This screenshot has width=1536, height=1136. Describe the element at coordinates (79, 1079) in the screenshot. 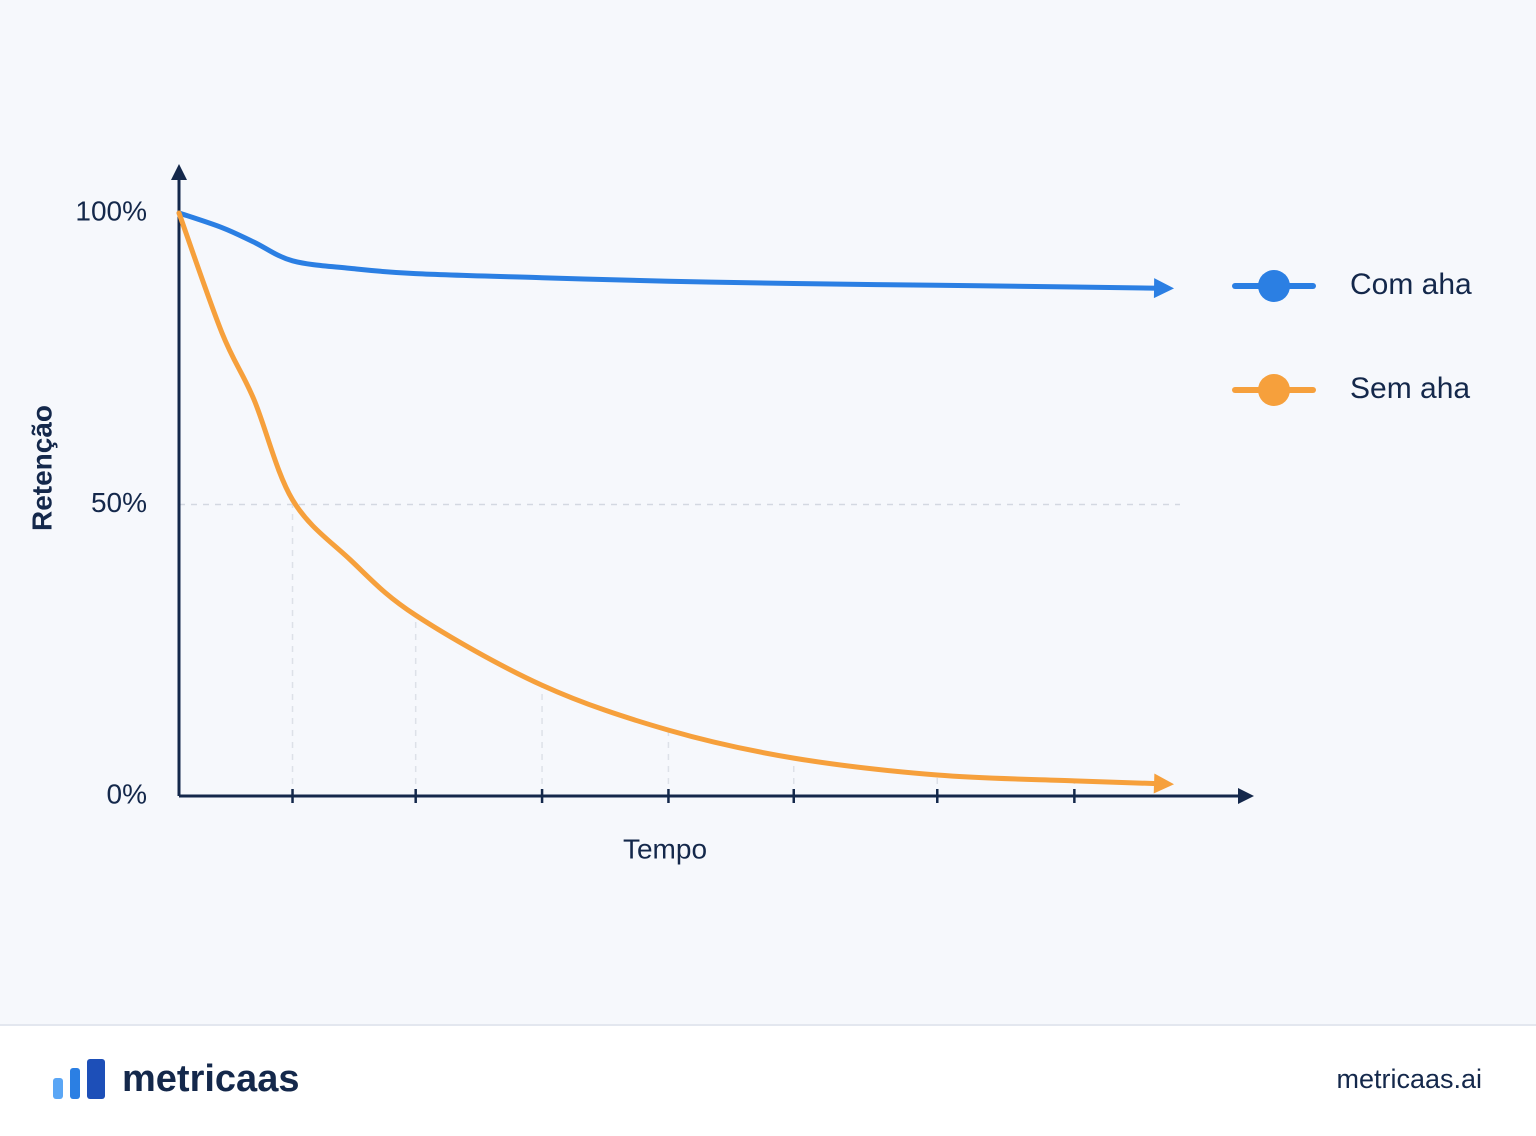

I see `logo-icon` at that location.